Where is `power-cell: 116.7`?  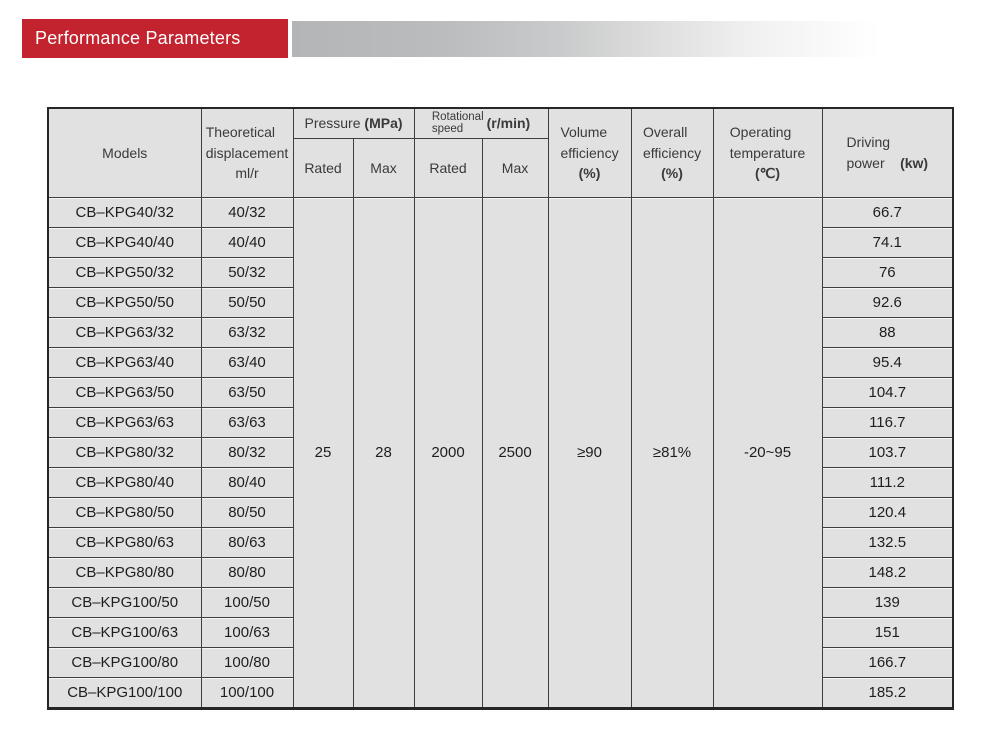
power-cell: 116.7 is located at coordinates (887, 422).